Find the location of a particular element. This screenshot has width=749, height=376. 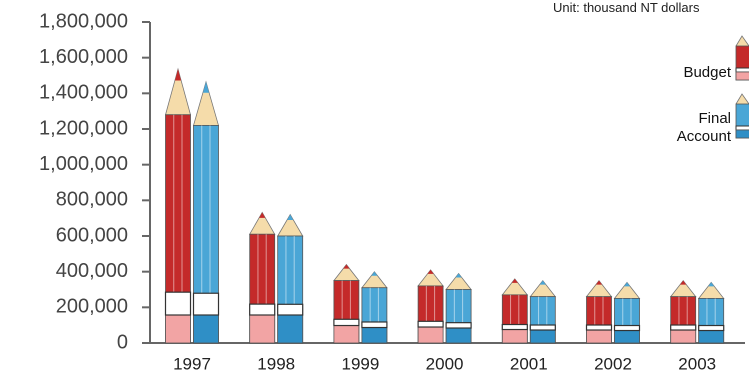

y-tick-label: 1,800,000 is located at coordinates (83, 21).